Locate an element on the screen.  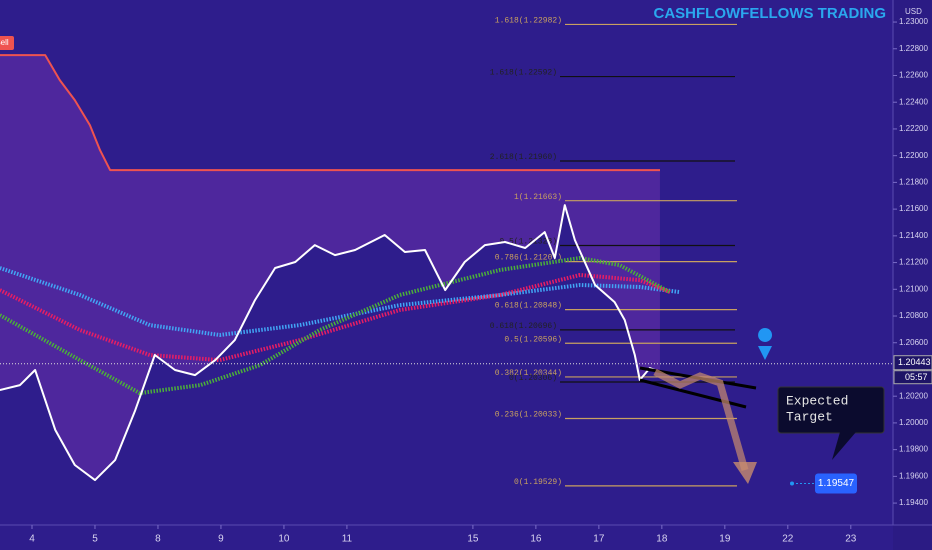
signal-label: Sell is located at coordinates (4, 42).